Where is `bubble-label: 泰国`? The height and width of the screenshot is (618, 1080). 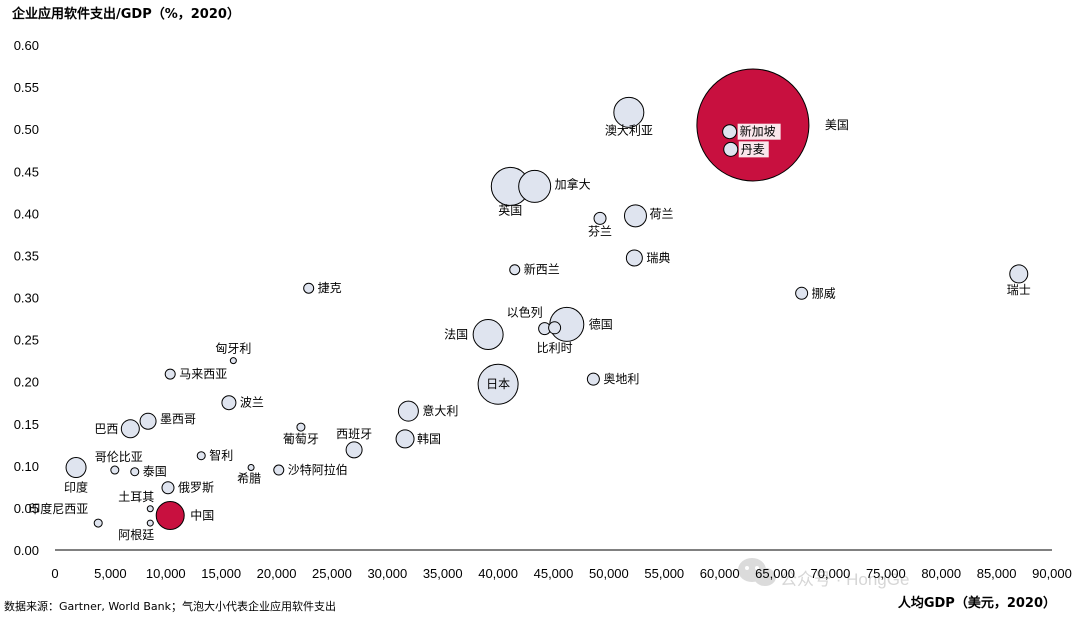 bubble-label: 泰国 is located at coordinates (155, 472).